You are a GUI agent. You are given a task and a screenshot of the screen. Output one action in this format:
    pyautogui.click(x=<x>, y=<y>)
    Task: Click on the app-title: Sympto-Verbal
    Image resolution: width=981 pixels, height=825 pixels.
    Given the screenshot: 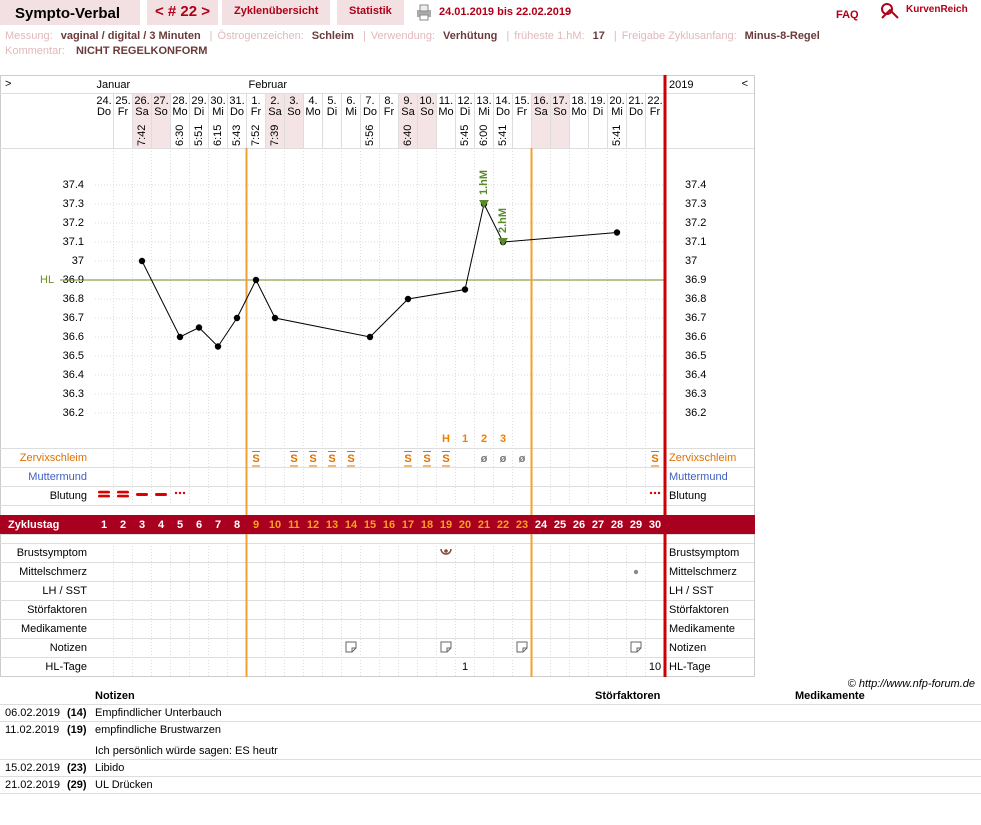 What is the action you would take?
    pyautogui.click(x=68, y=13)
    